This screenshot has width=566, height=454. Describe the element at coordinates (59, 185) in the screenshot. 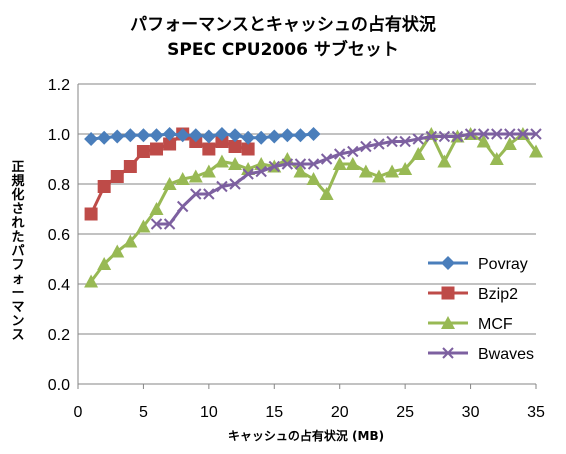

I see `y-tick-label: 0.8` at that location.